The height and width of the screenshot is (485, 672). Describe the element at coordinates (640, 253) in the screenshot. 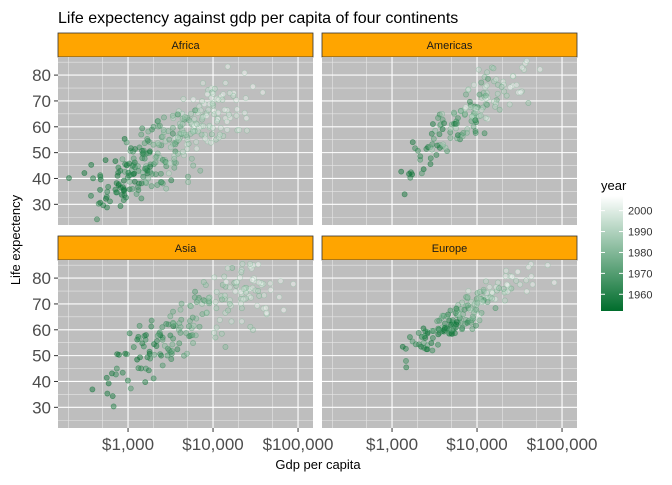

I see `colorbar-tick-label: 1980` at that location.